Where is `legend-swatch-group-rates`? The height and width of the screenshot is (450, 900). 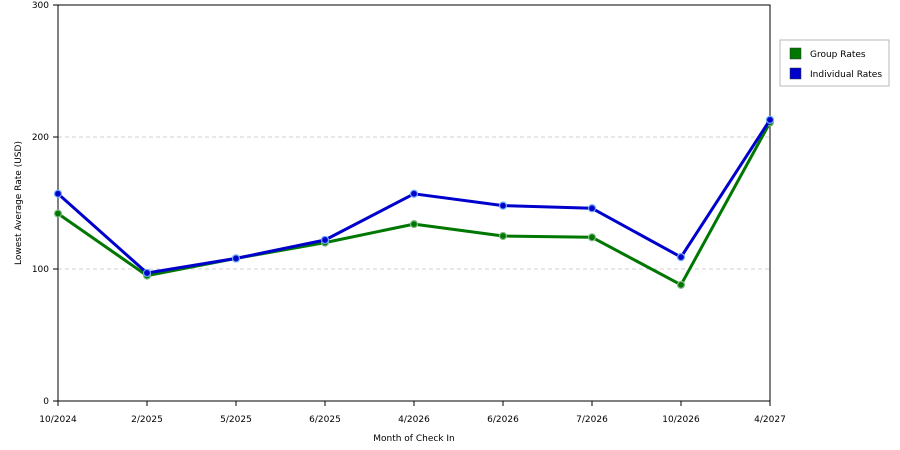 legend-swatch-group-rates is located at coordinates (795, 53).